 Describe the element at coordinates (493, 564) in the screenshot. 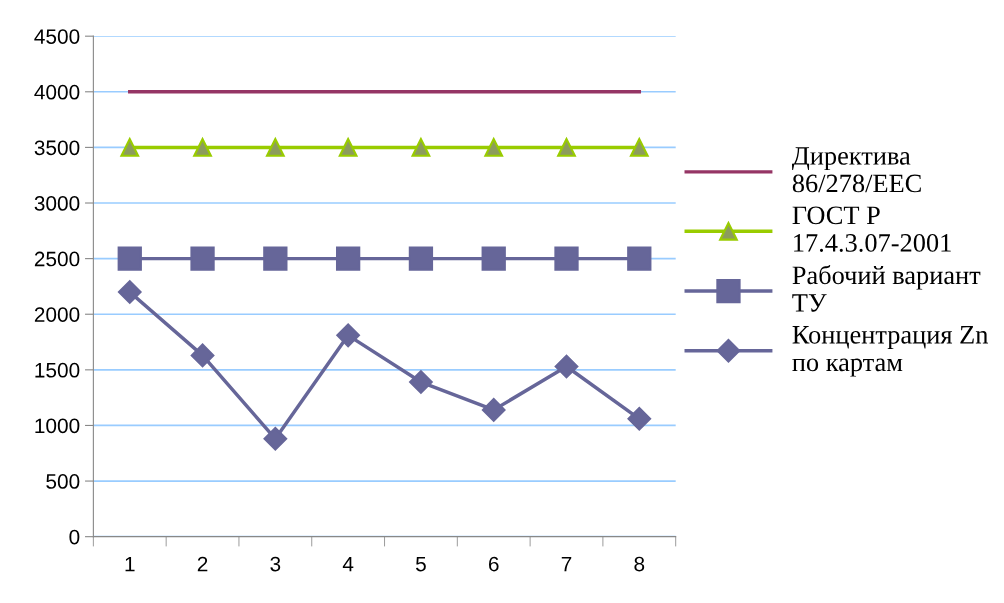

I see `x-tick-label: 6` at that location.